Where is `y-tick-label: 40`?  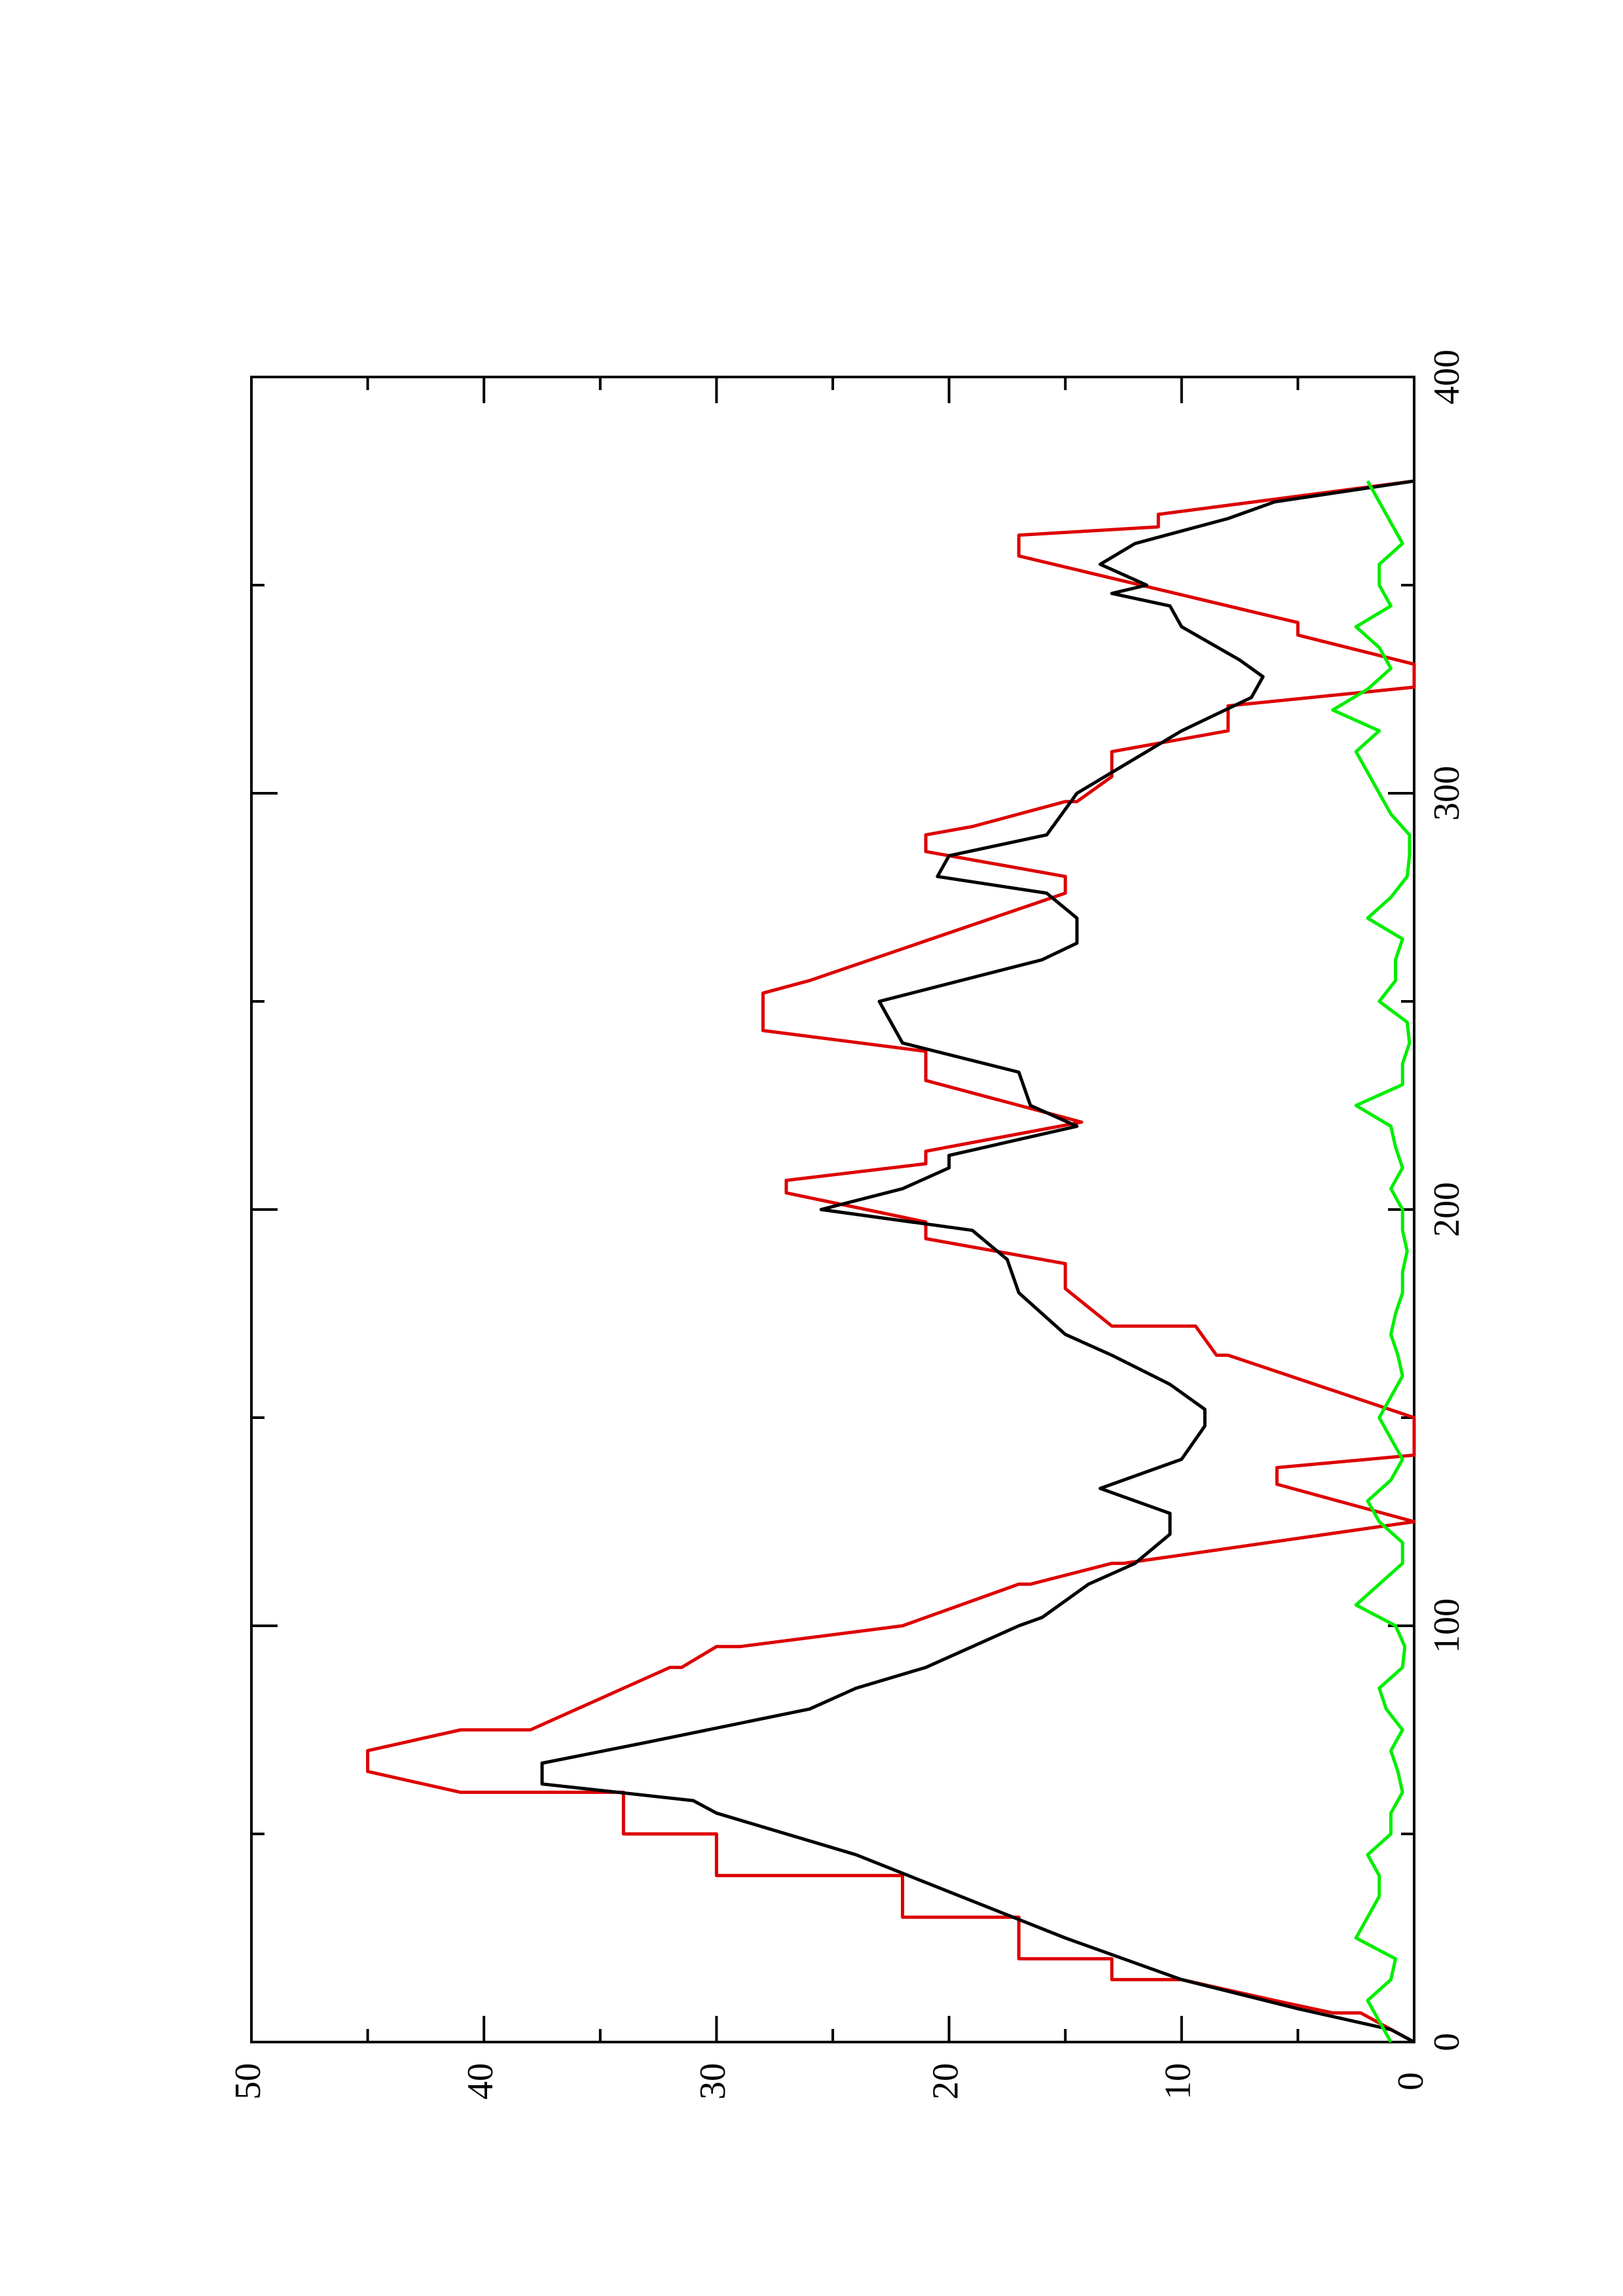 y-tick-label: 40 is located at coordinates (480, 2081).